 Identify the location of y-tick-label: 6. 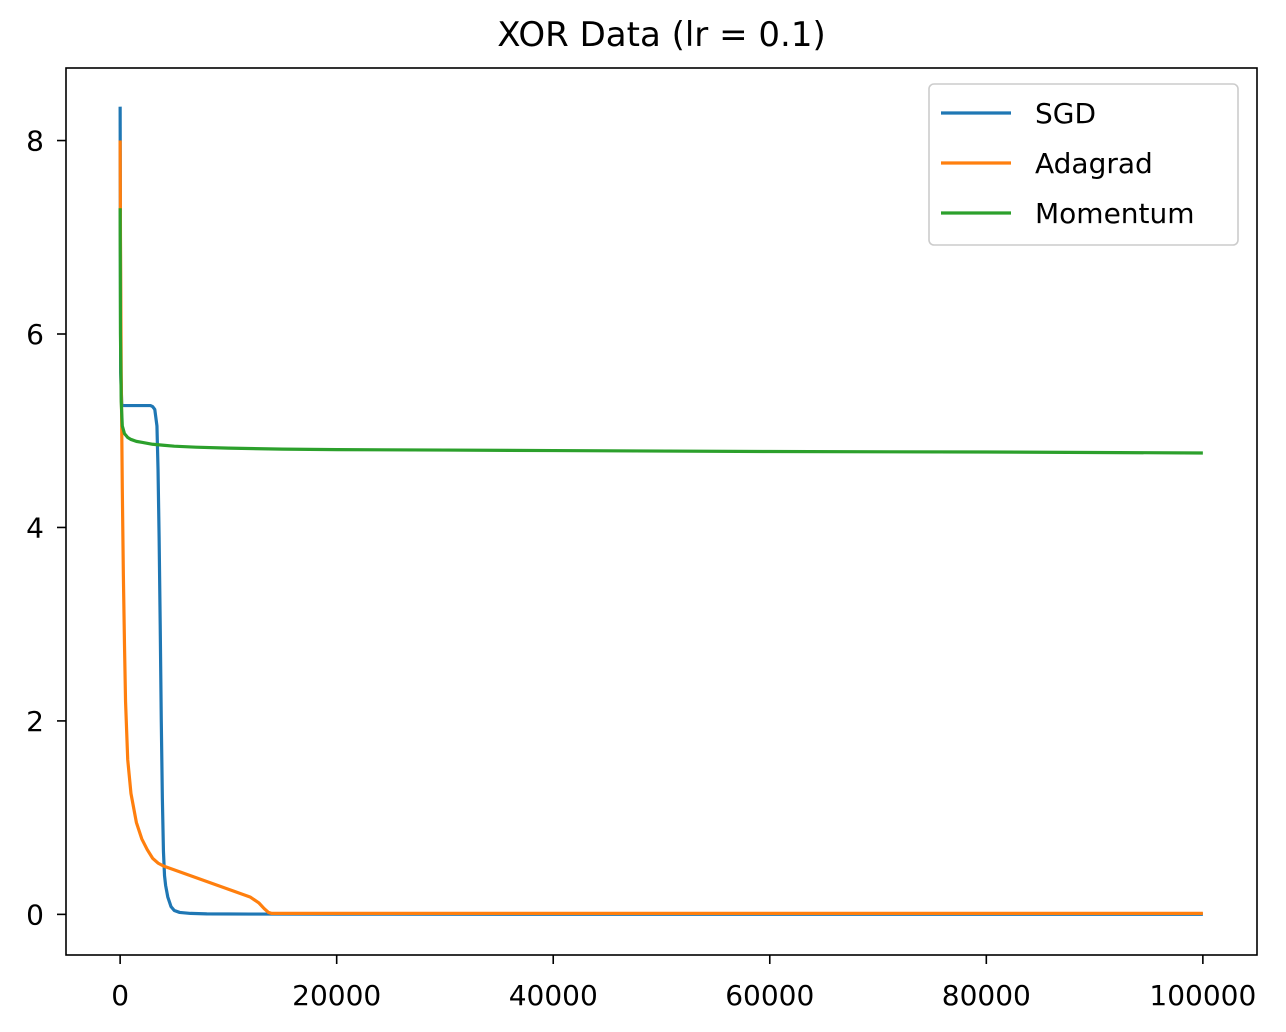
(35, 334).